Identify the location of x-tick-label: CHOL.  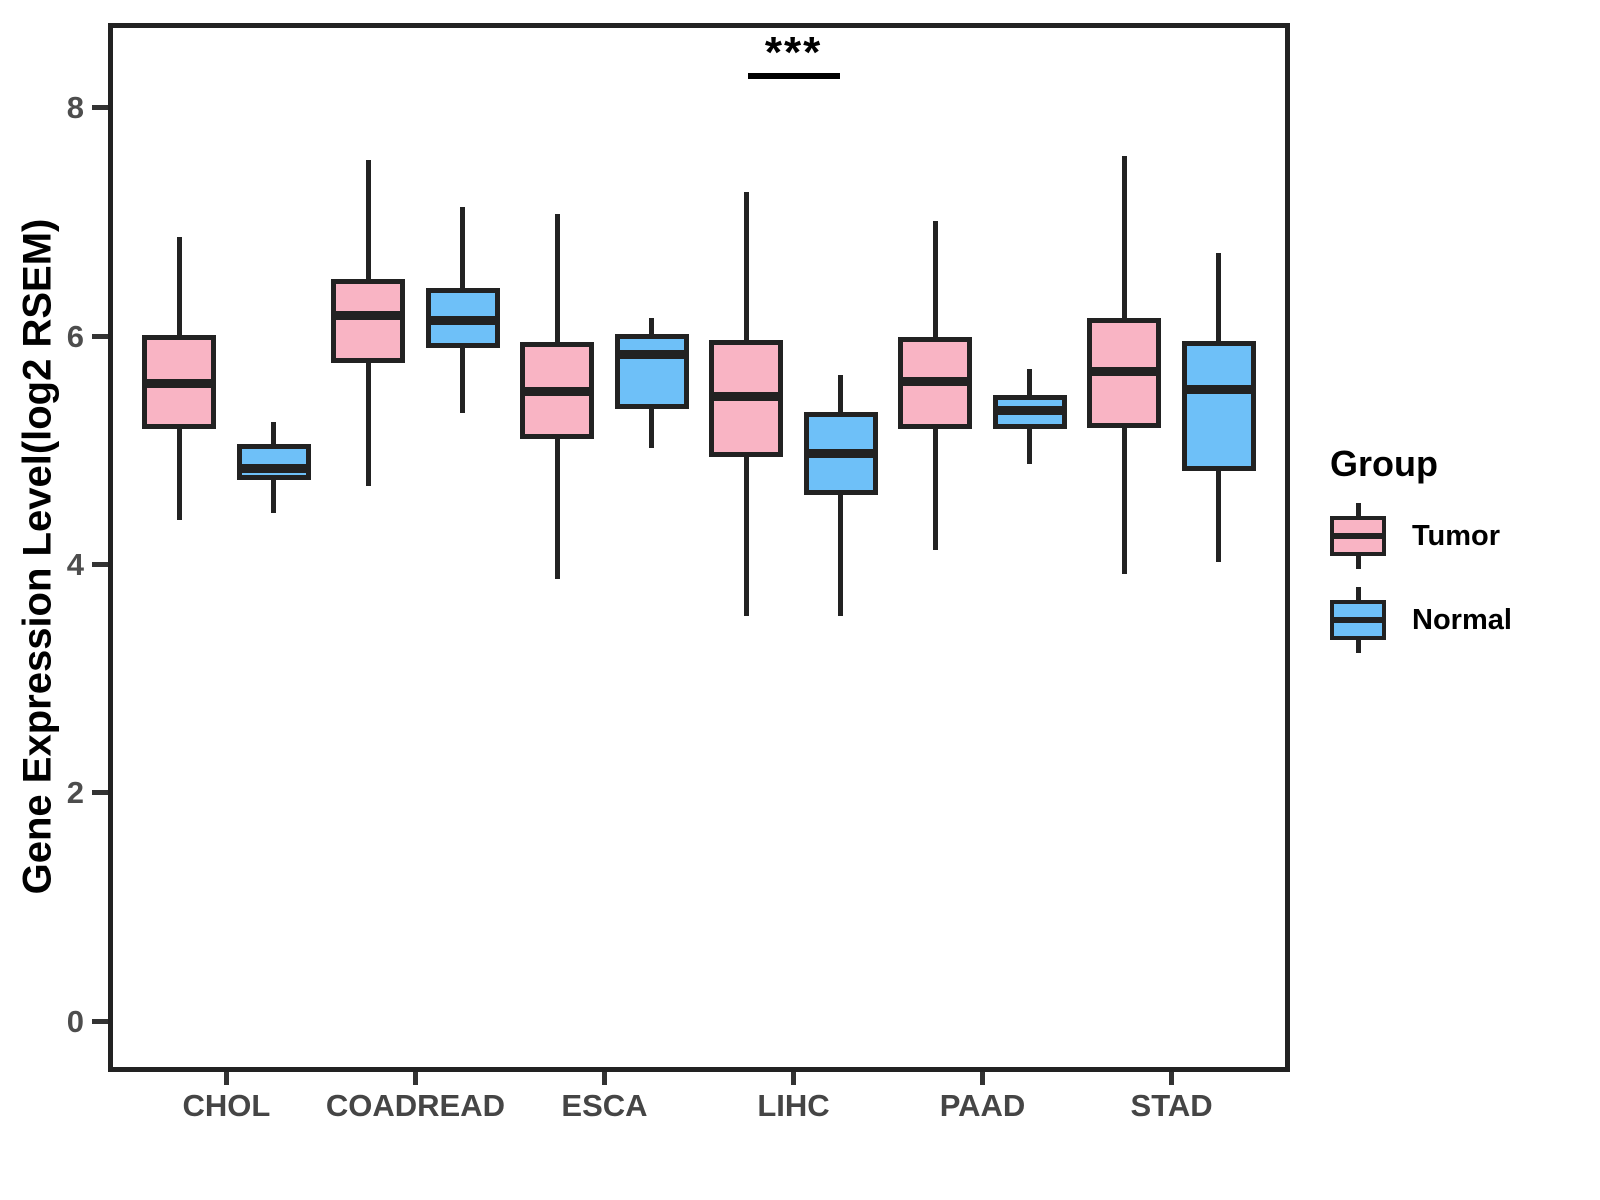
(226, 1105).